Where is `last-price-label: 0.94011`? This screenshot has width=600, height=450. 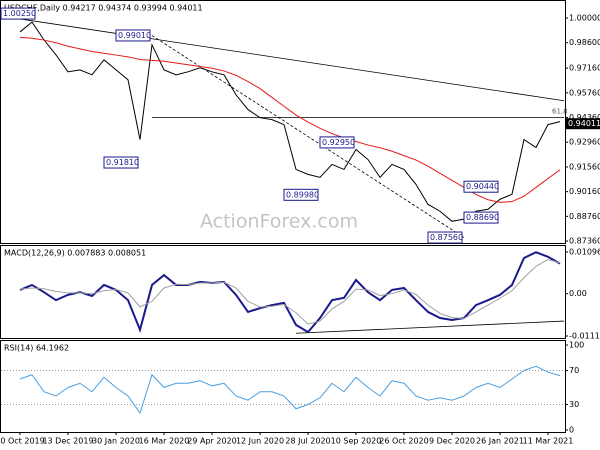 last-price-label: 0.94011 is located at coordinates (584, 123).